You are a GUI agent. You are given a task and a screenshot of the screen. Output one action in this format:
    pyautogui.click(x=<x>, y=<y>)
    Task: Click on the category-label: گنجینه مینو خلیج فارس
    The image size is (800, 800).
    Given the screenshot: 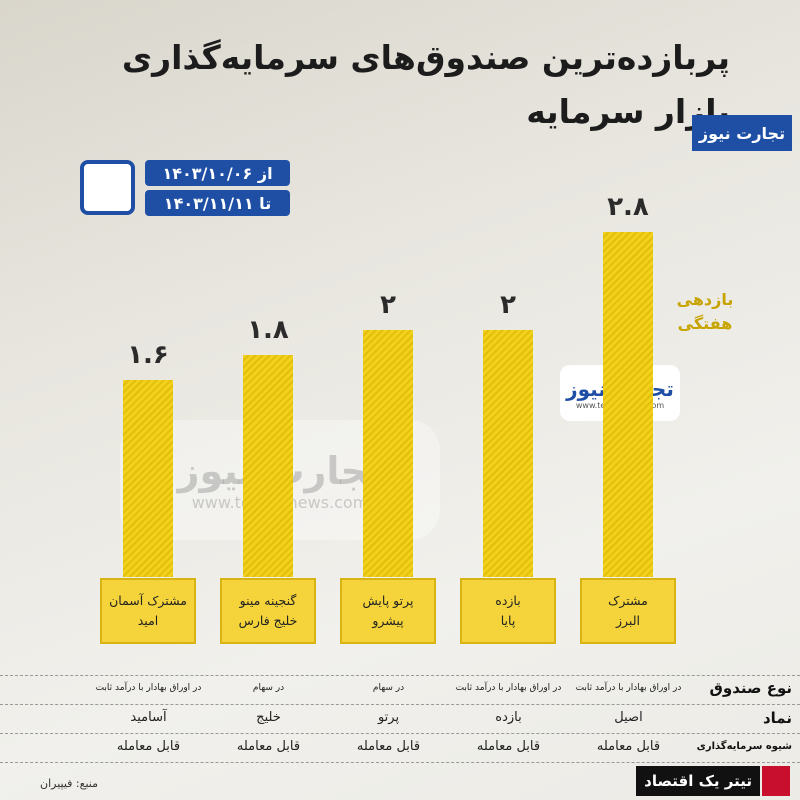 What is the action you would take?
    pyautogui.click(x=268, y=611)
    